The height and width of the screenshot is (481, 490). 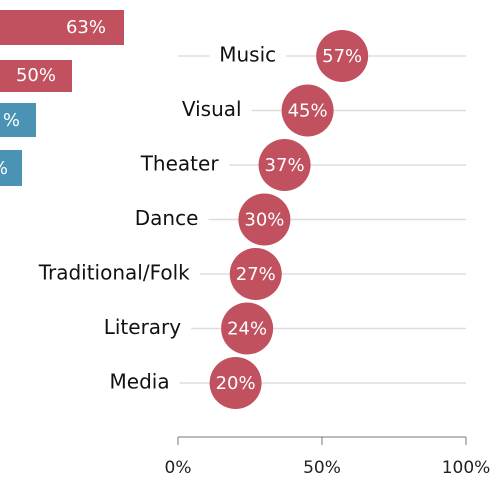 I want to click on x-tick-label: 100%, so click(x=466, y=468).